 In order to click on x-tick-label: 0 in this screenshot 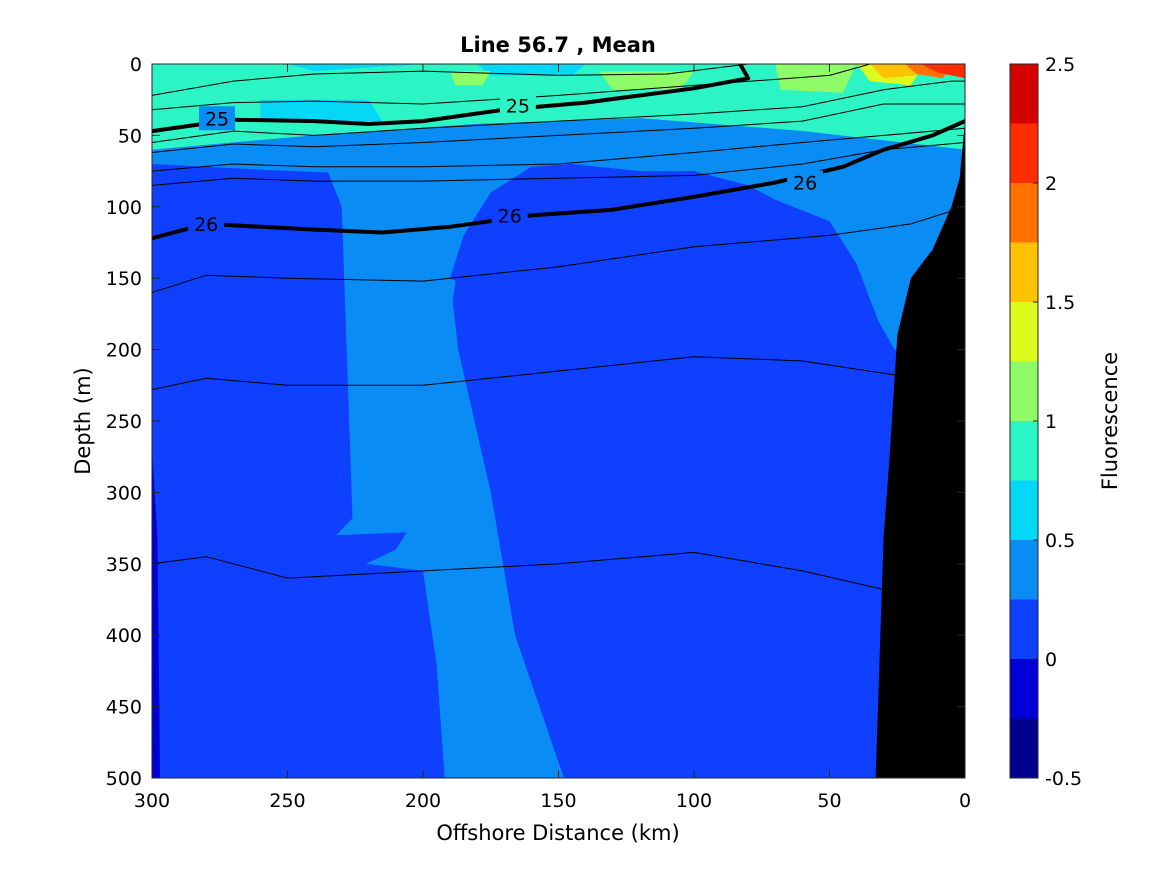, I will do `click(965, 801)`.